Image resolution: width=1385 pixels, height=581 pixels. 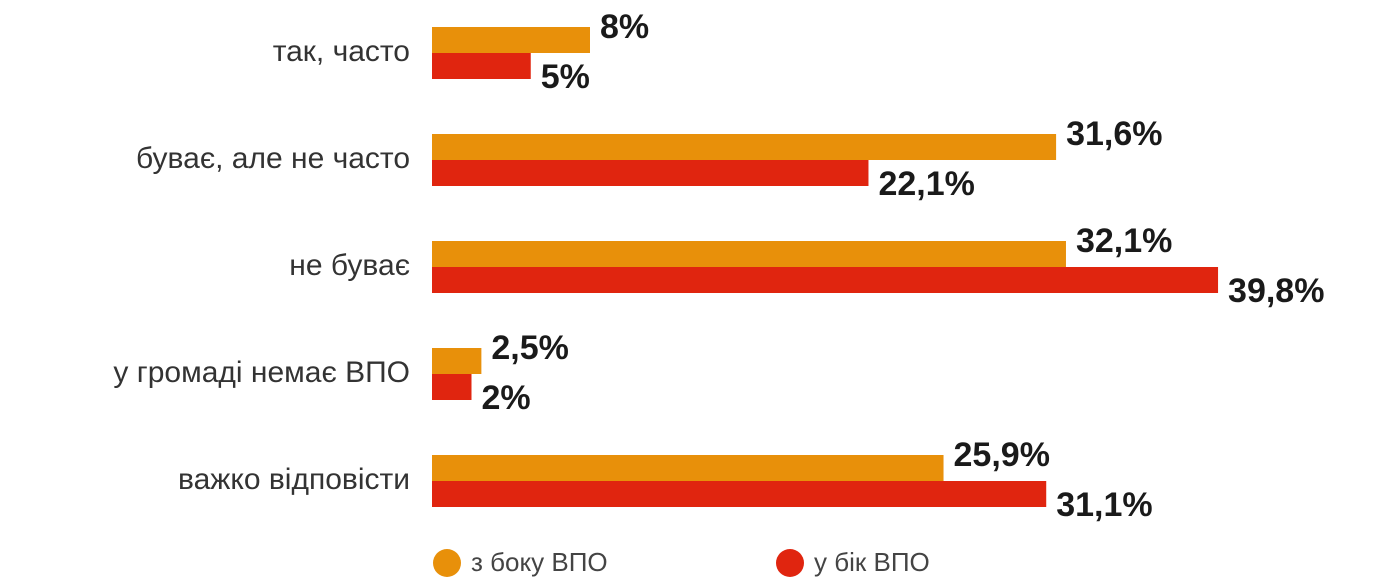 I want to click on category-label: важко відповісти, so click(x=294, y=479).